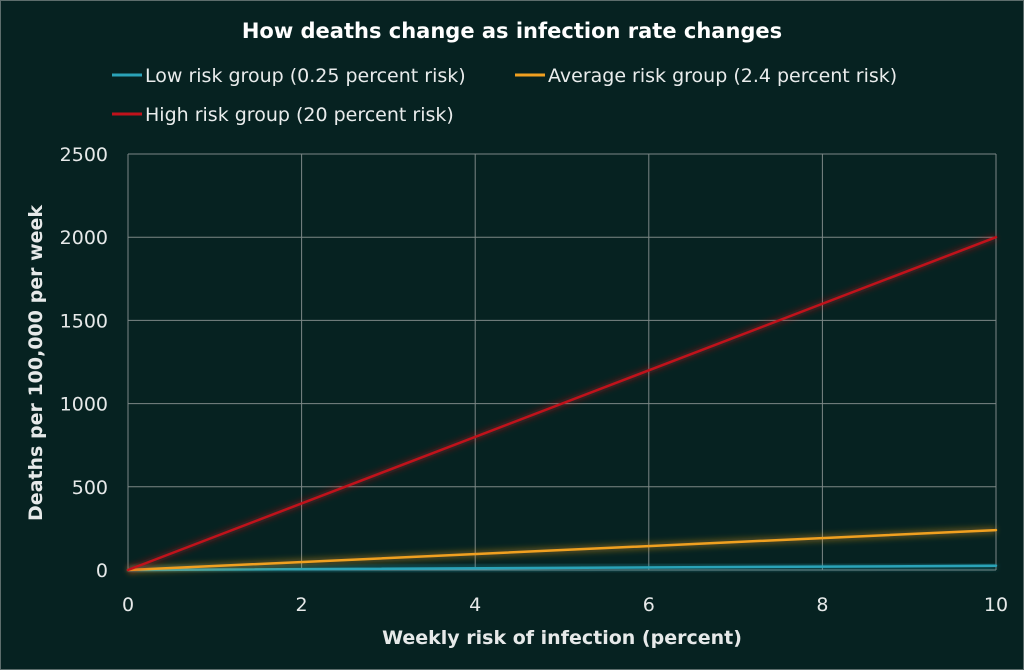 The image size is (1024, 670). Describe the element at coordinates (722, 76) in the screenshot. I see `legend-label-1: Average risk group (2.4 percent risk)` at that location.